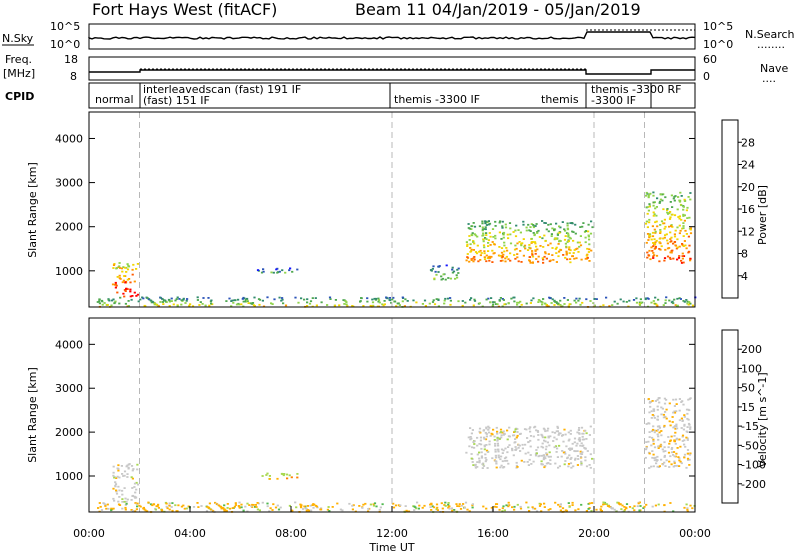 This screenshot has width=800, height=554. I want to click on y-tick-label: 2000, so click(69, 227).